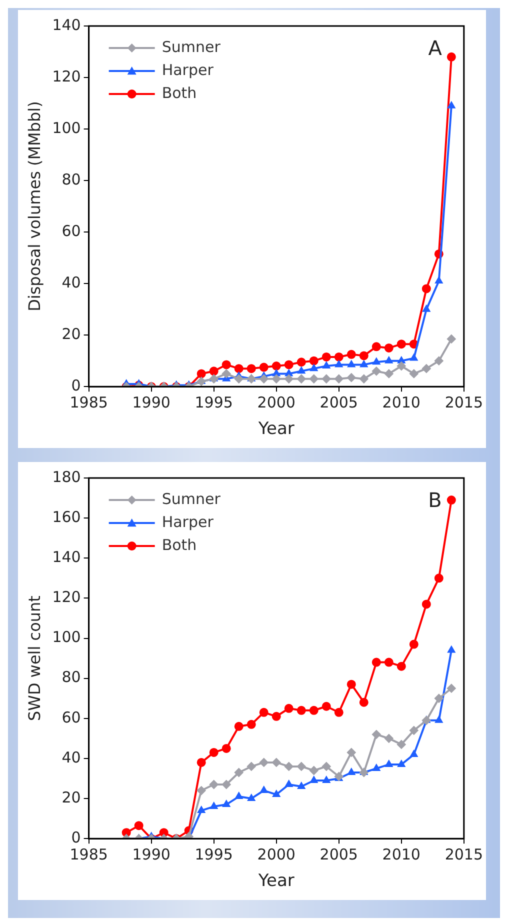 This screenshot has width=512, height=922. What do you see at coordinates (435, 500) in the screenshot?
I see `annotation: B` at bounding box center [435, 500].